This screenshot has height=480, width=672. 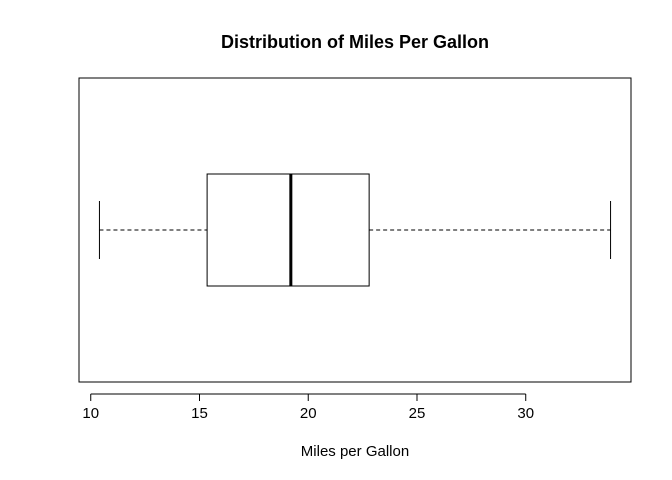 What do you see at coordinates (417, 413) in the screenshot?
I see `x-tick-label-25: 25` at bounding box center [417, 413].